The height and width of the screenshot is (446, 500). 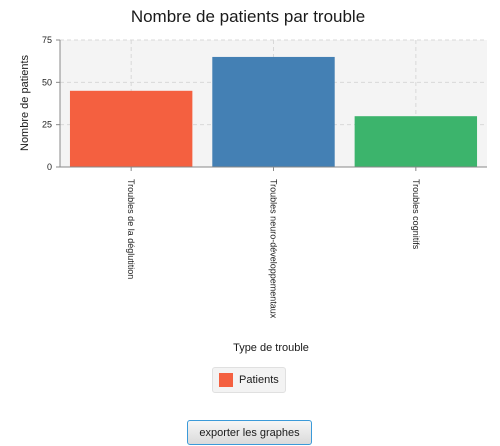 What do you see at coordinates (47, 125) in the screenshot?
I see `y-tick-label: 25` at bounding box center [47, 125].